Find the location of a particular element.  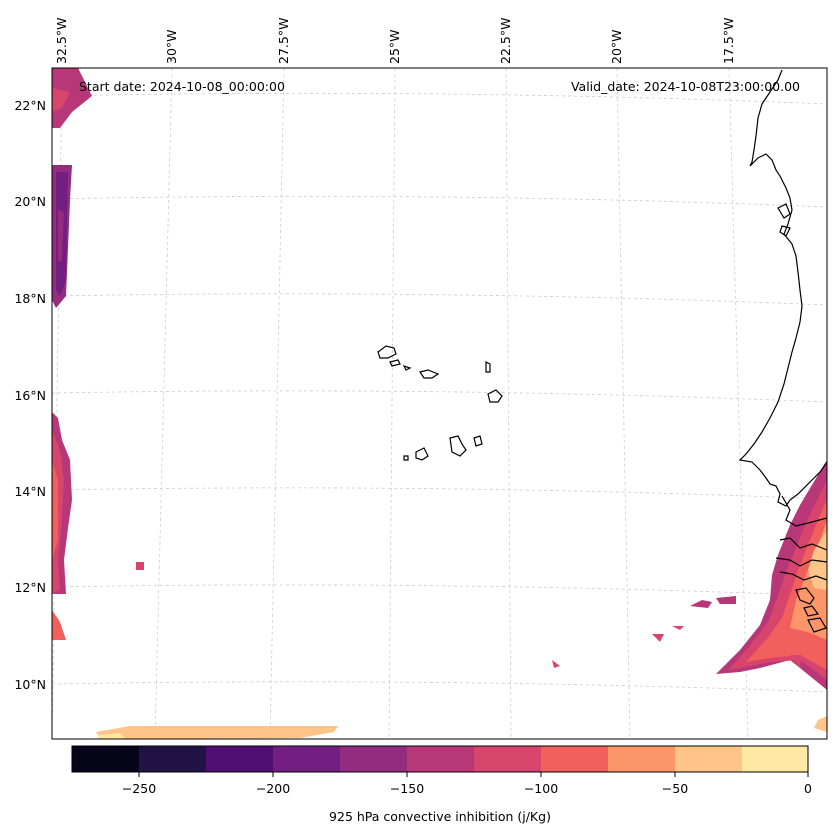

colorbar-tick-label: −250 is located at coordinates (139, 788).